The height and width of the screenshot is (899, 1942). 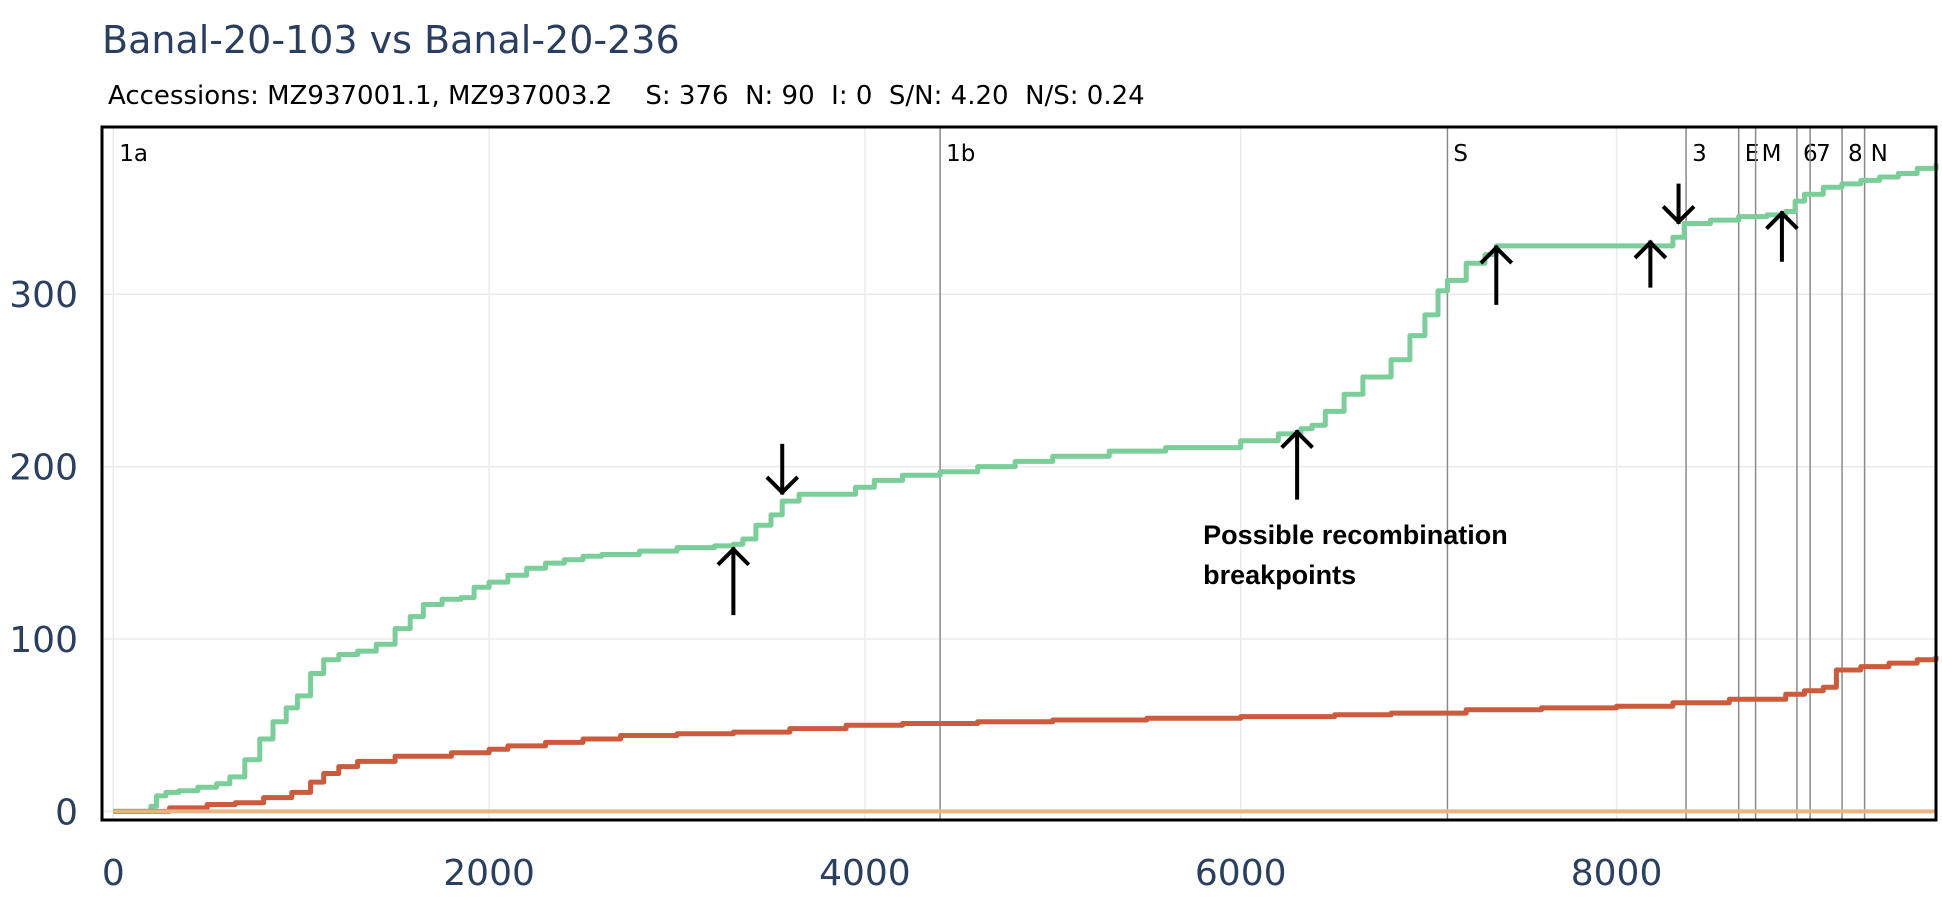 I want to click on region-label: 3, so click(x=1699, y=154).